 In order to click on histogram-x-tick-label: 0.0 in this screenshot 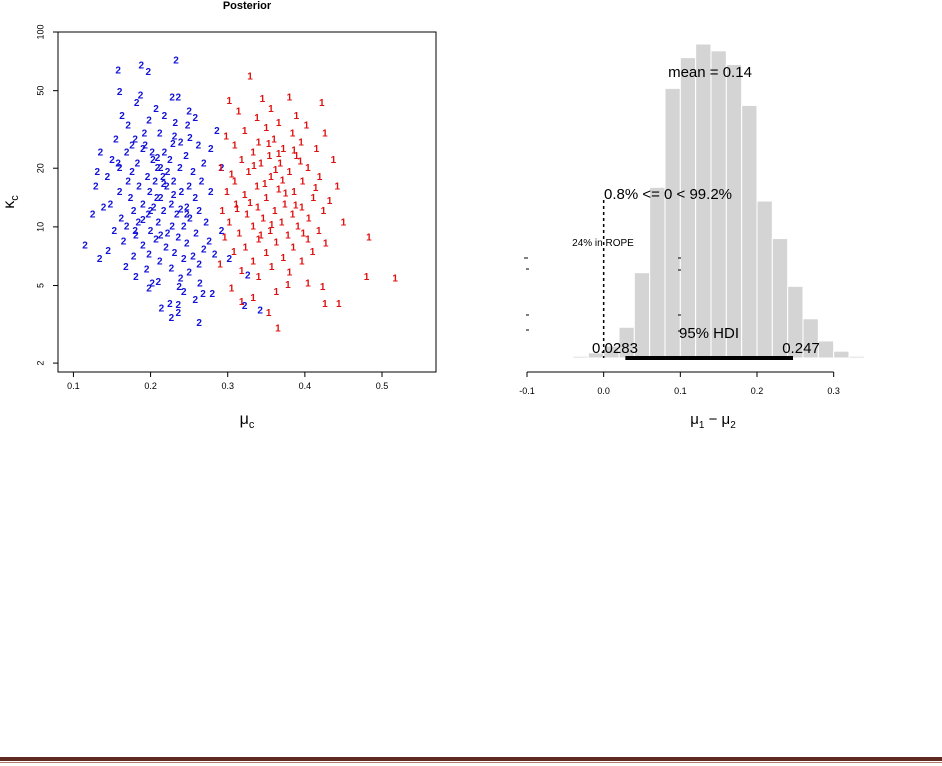, I will do `click(603, 391)`.